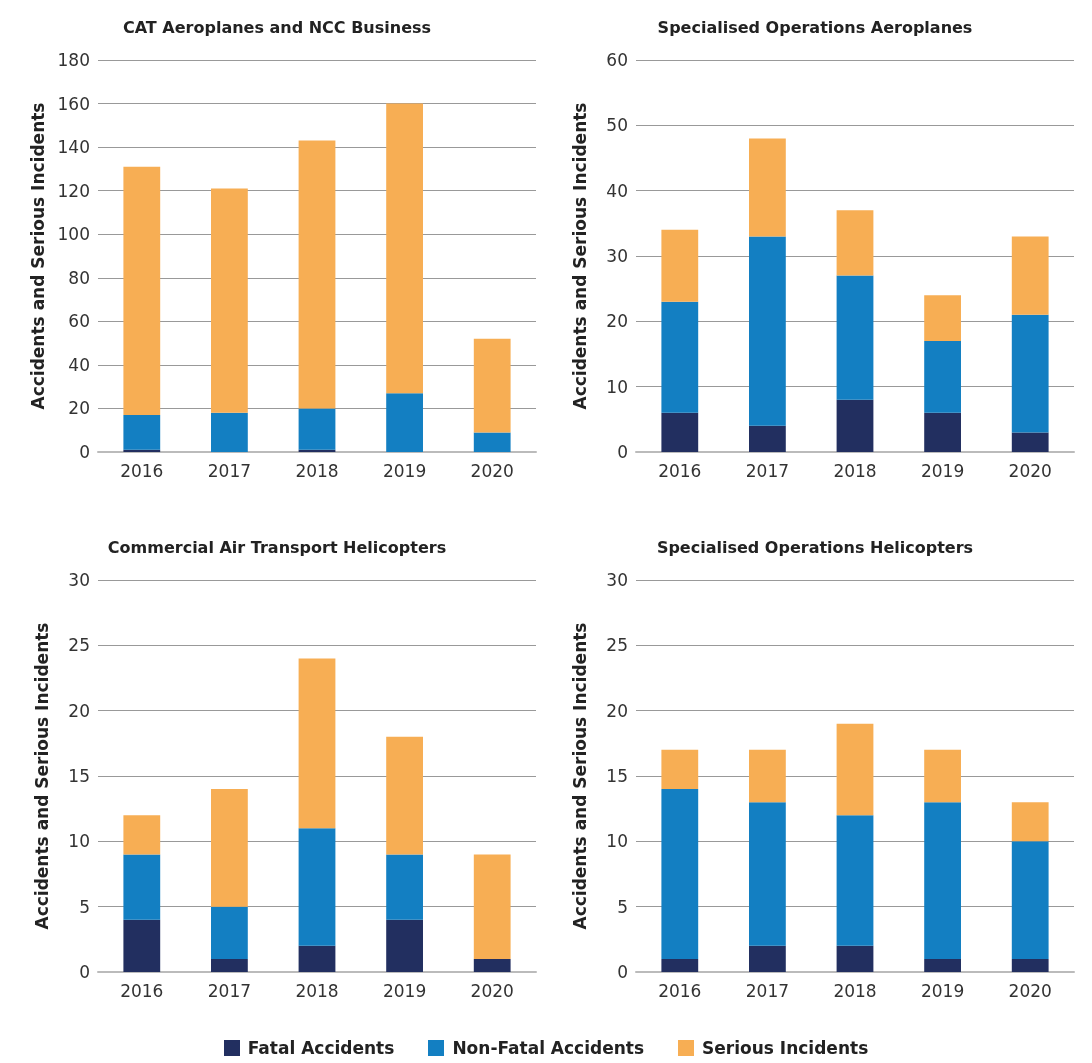 This screenshot has height=1063, width=1092. Describe the element at coordinates (815, 27) in the screenshot. I see `chart-title: Specialised Operations Aeroplanes` at that location.